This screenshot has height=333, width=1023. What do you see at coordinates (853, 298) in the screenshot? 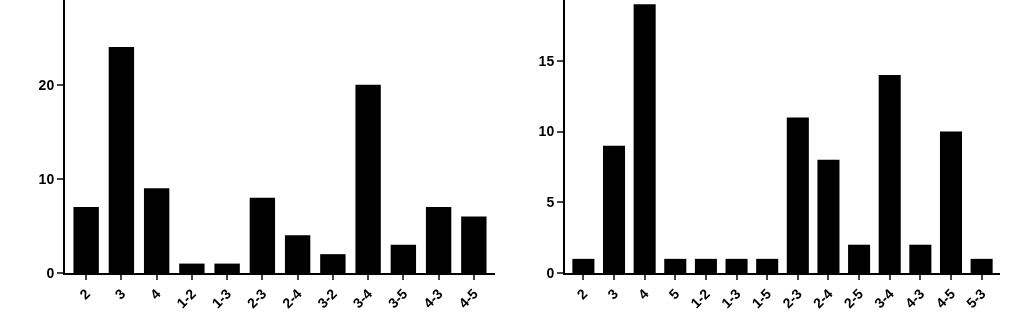
I see `x-tick-label: 2-5` at bounding box center [853, 298].